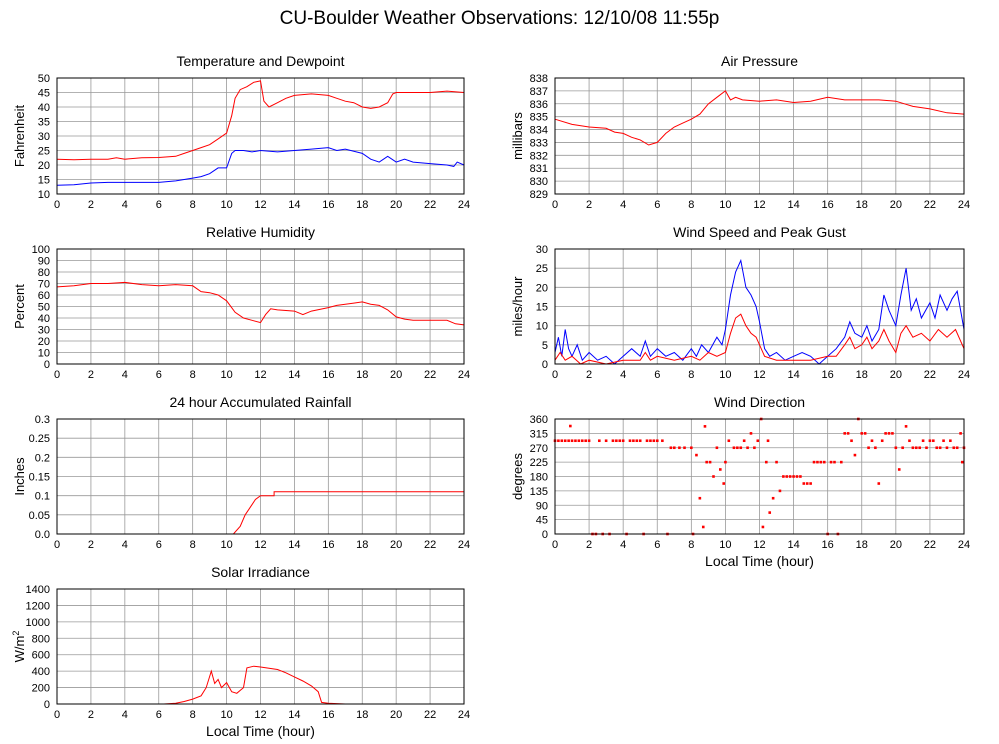  I want to click on y-axis-label: Percent, so click(19, 306).